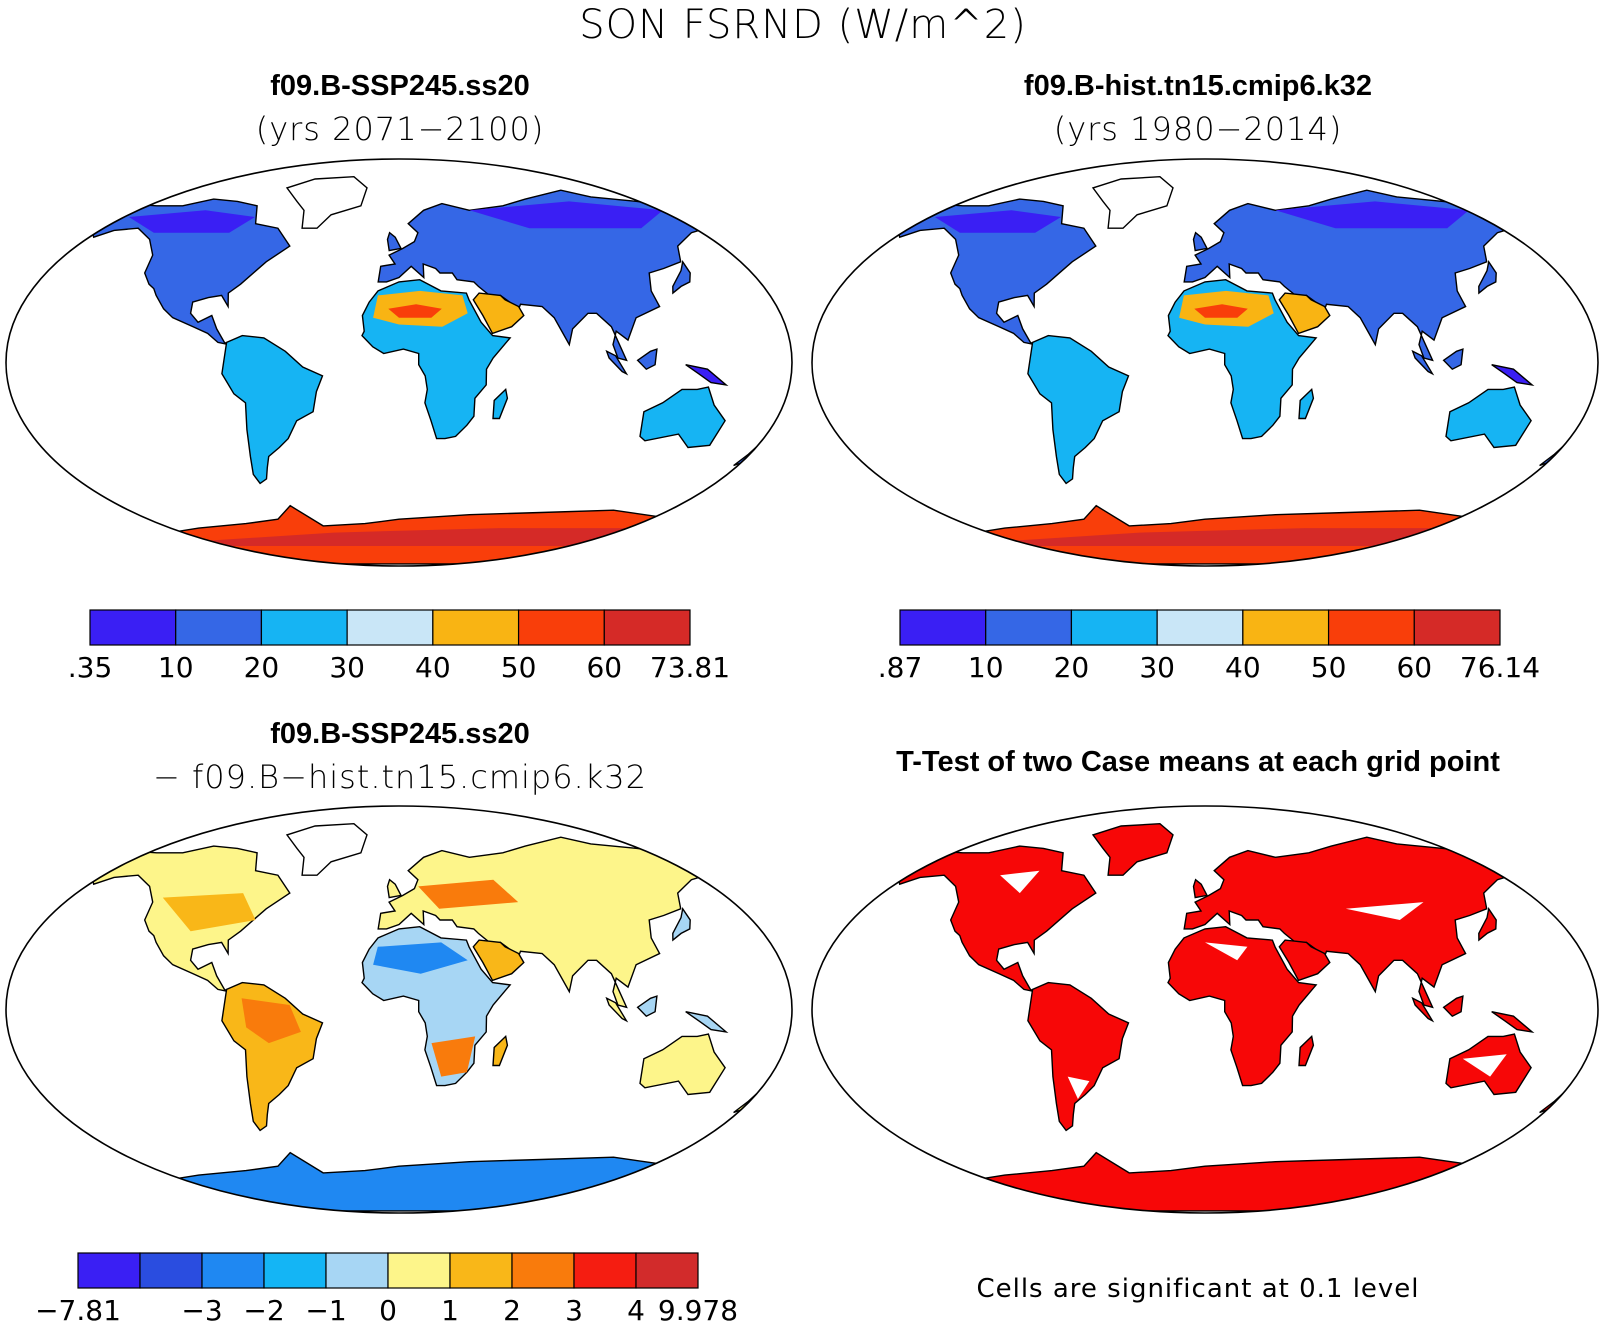  Describe the element at coordinates (636, 1308) in the screenshot. I see `colorbar-tick-label: 4` at that location.